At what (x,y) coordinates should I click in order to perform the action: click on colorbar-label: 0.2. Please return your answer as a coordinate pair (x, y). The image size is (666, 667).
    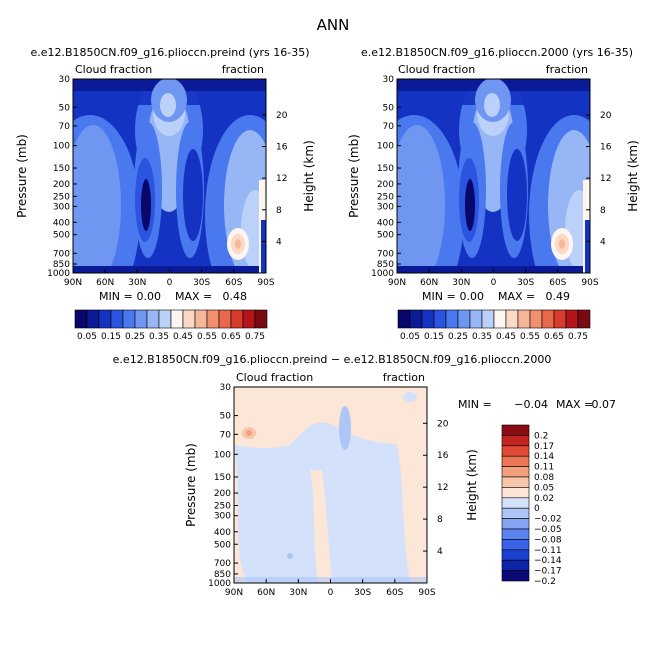
    Looking at the image, I should click on (541, 436).